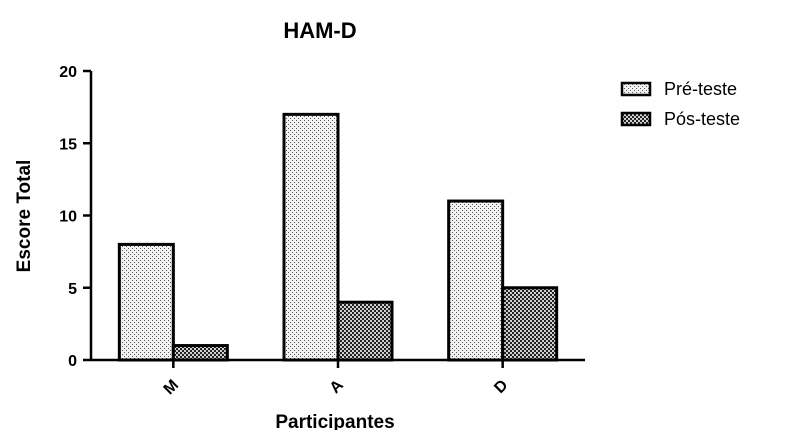 This screenshot has width=787, height=435. What do you see at coordinates (72, 289) in the screenshot?
I see `y-tick-label: 5` at bounding box center [72, 289].